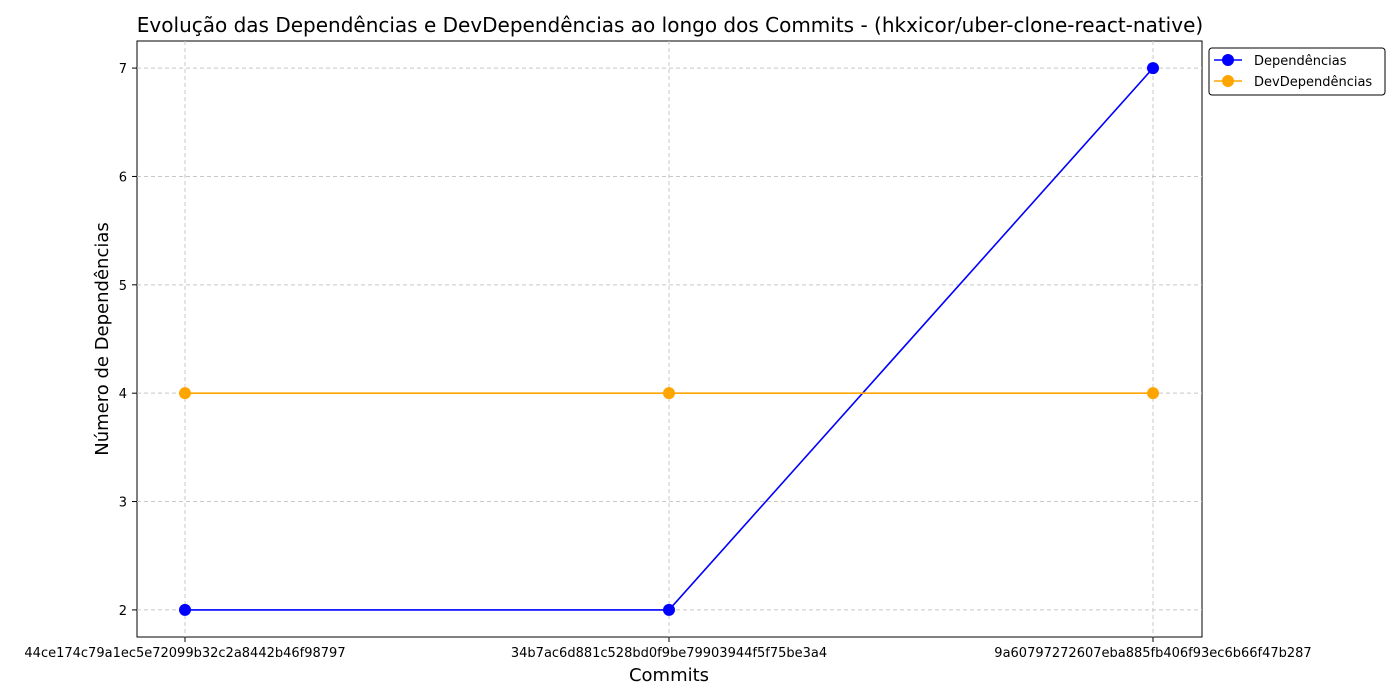 The width and height of the screenshot is (1400, 700). What do you see at coordinates (1152, 653) in the screenshot?
I see `x-tick-label: 9a60797272607eba885fb406f93ec6b66f47b287` at bounding box center [1152, 653].